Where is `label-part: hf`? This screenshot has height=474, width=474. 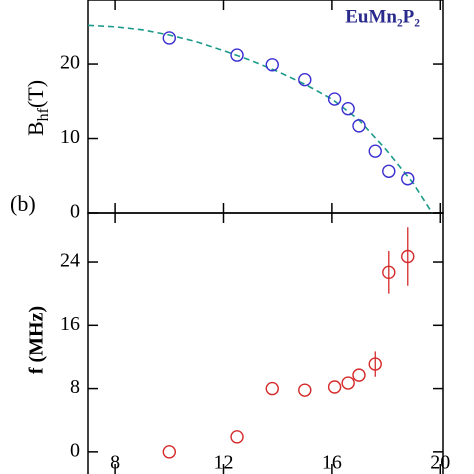
label-part: hf is located at coordinates (43, 114).